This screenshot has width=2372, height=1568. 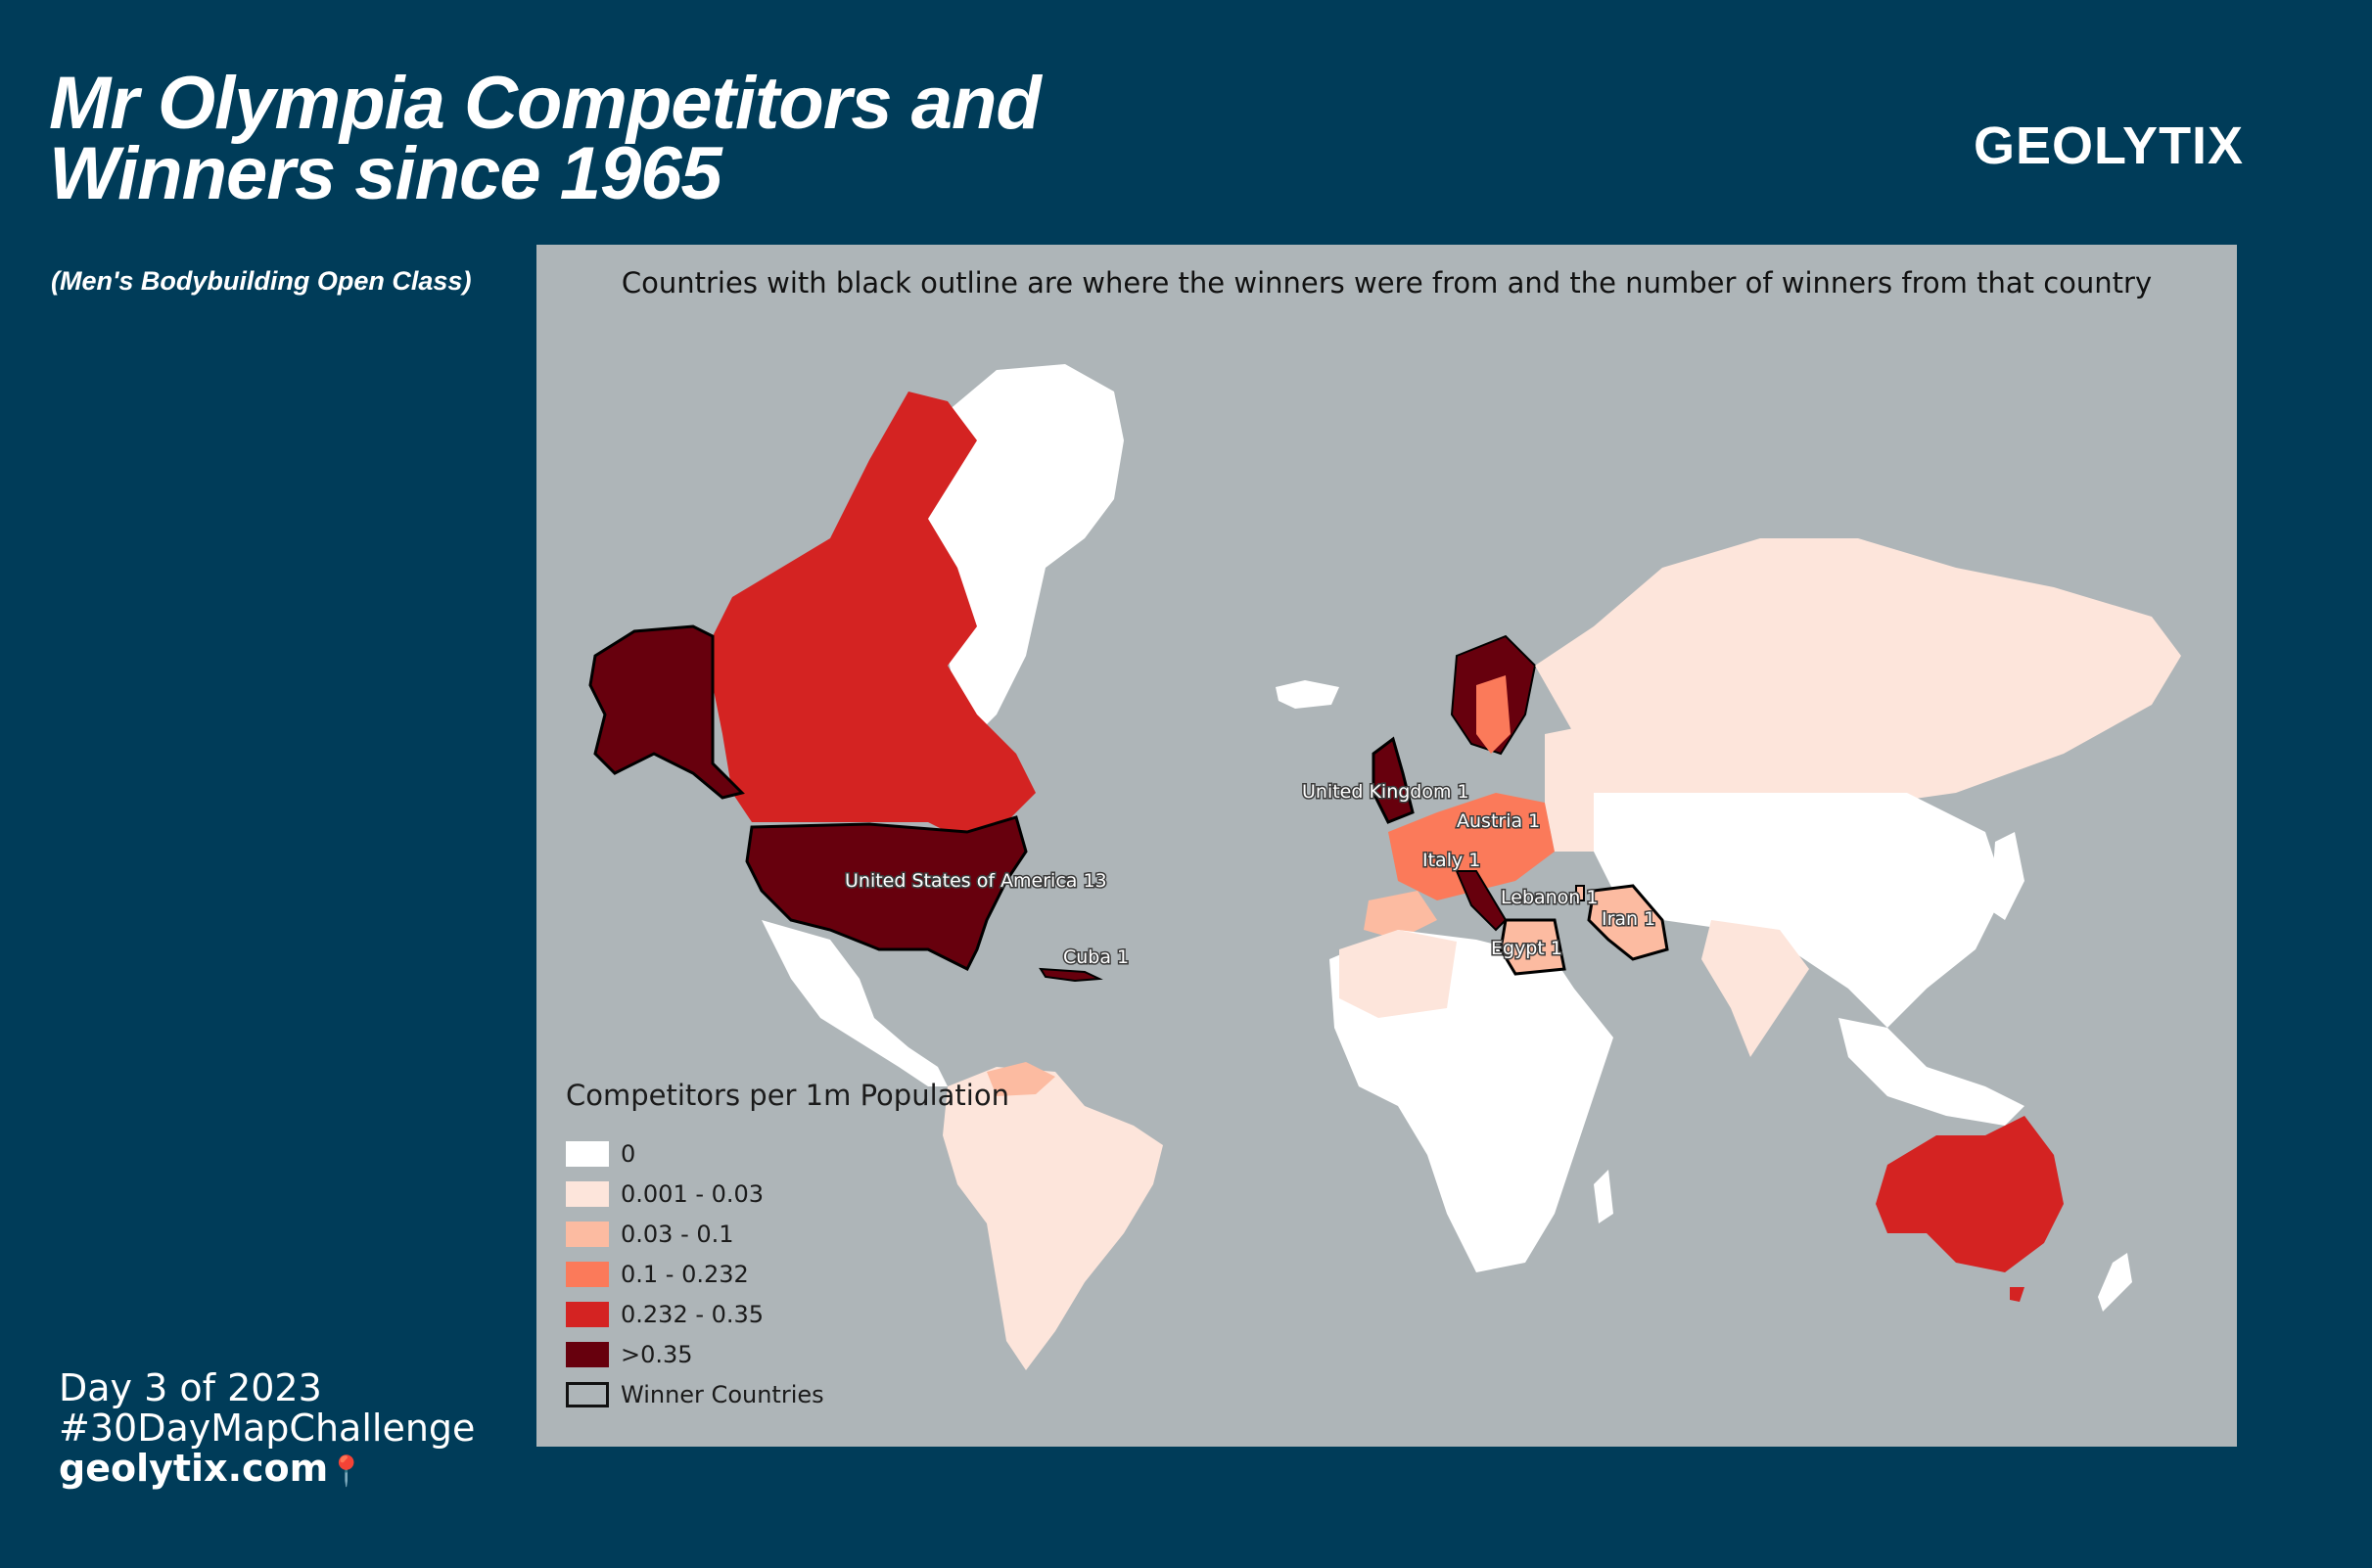 I want to click on label-italy: Italy 1, so click(x=1451, y=860).